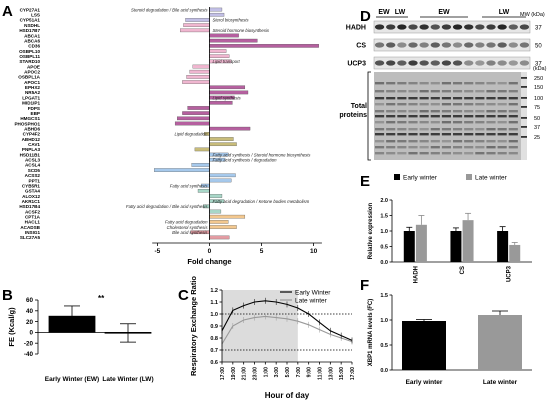 Image resolution: width=550 pixels, height=402 pixels. I want to click on pathway-label: Steroid hormone biosynthesis, so click(240, 30).